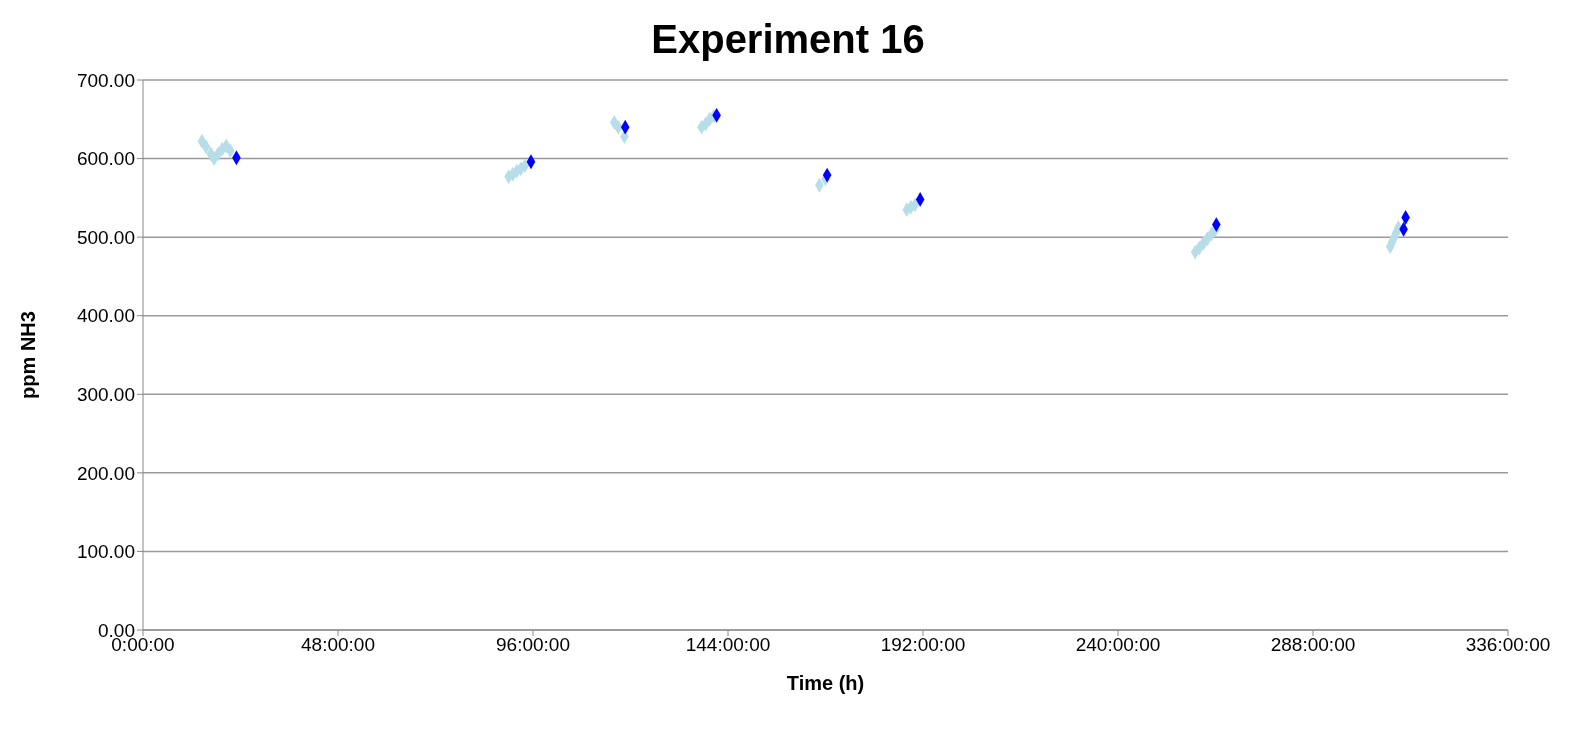 The height and width of the screenshot is (734, 1573). Describe the element at coordinates (1313, 645) in the screenshot. I see `x-tick-label: 288:00:00` at that location.